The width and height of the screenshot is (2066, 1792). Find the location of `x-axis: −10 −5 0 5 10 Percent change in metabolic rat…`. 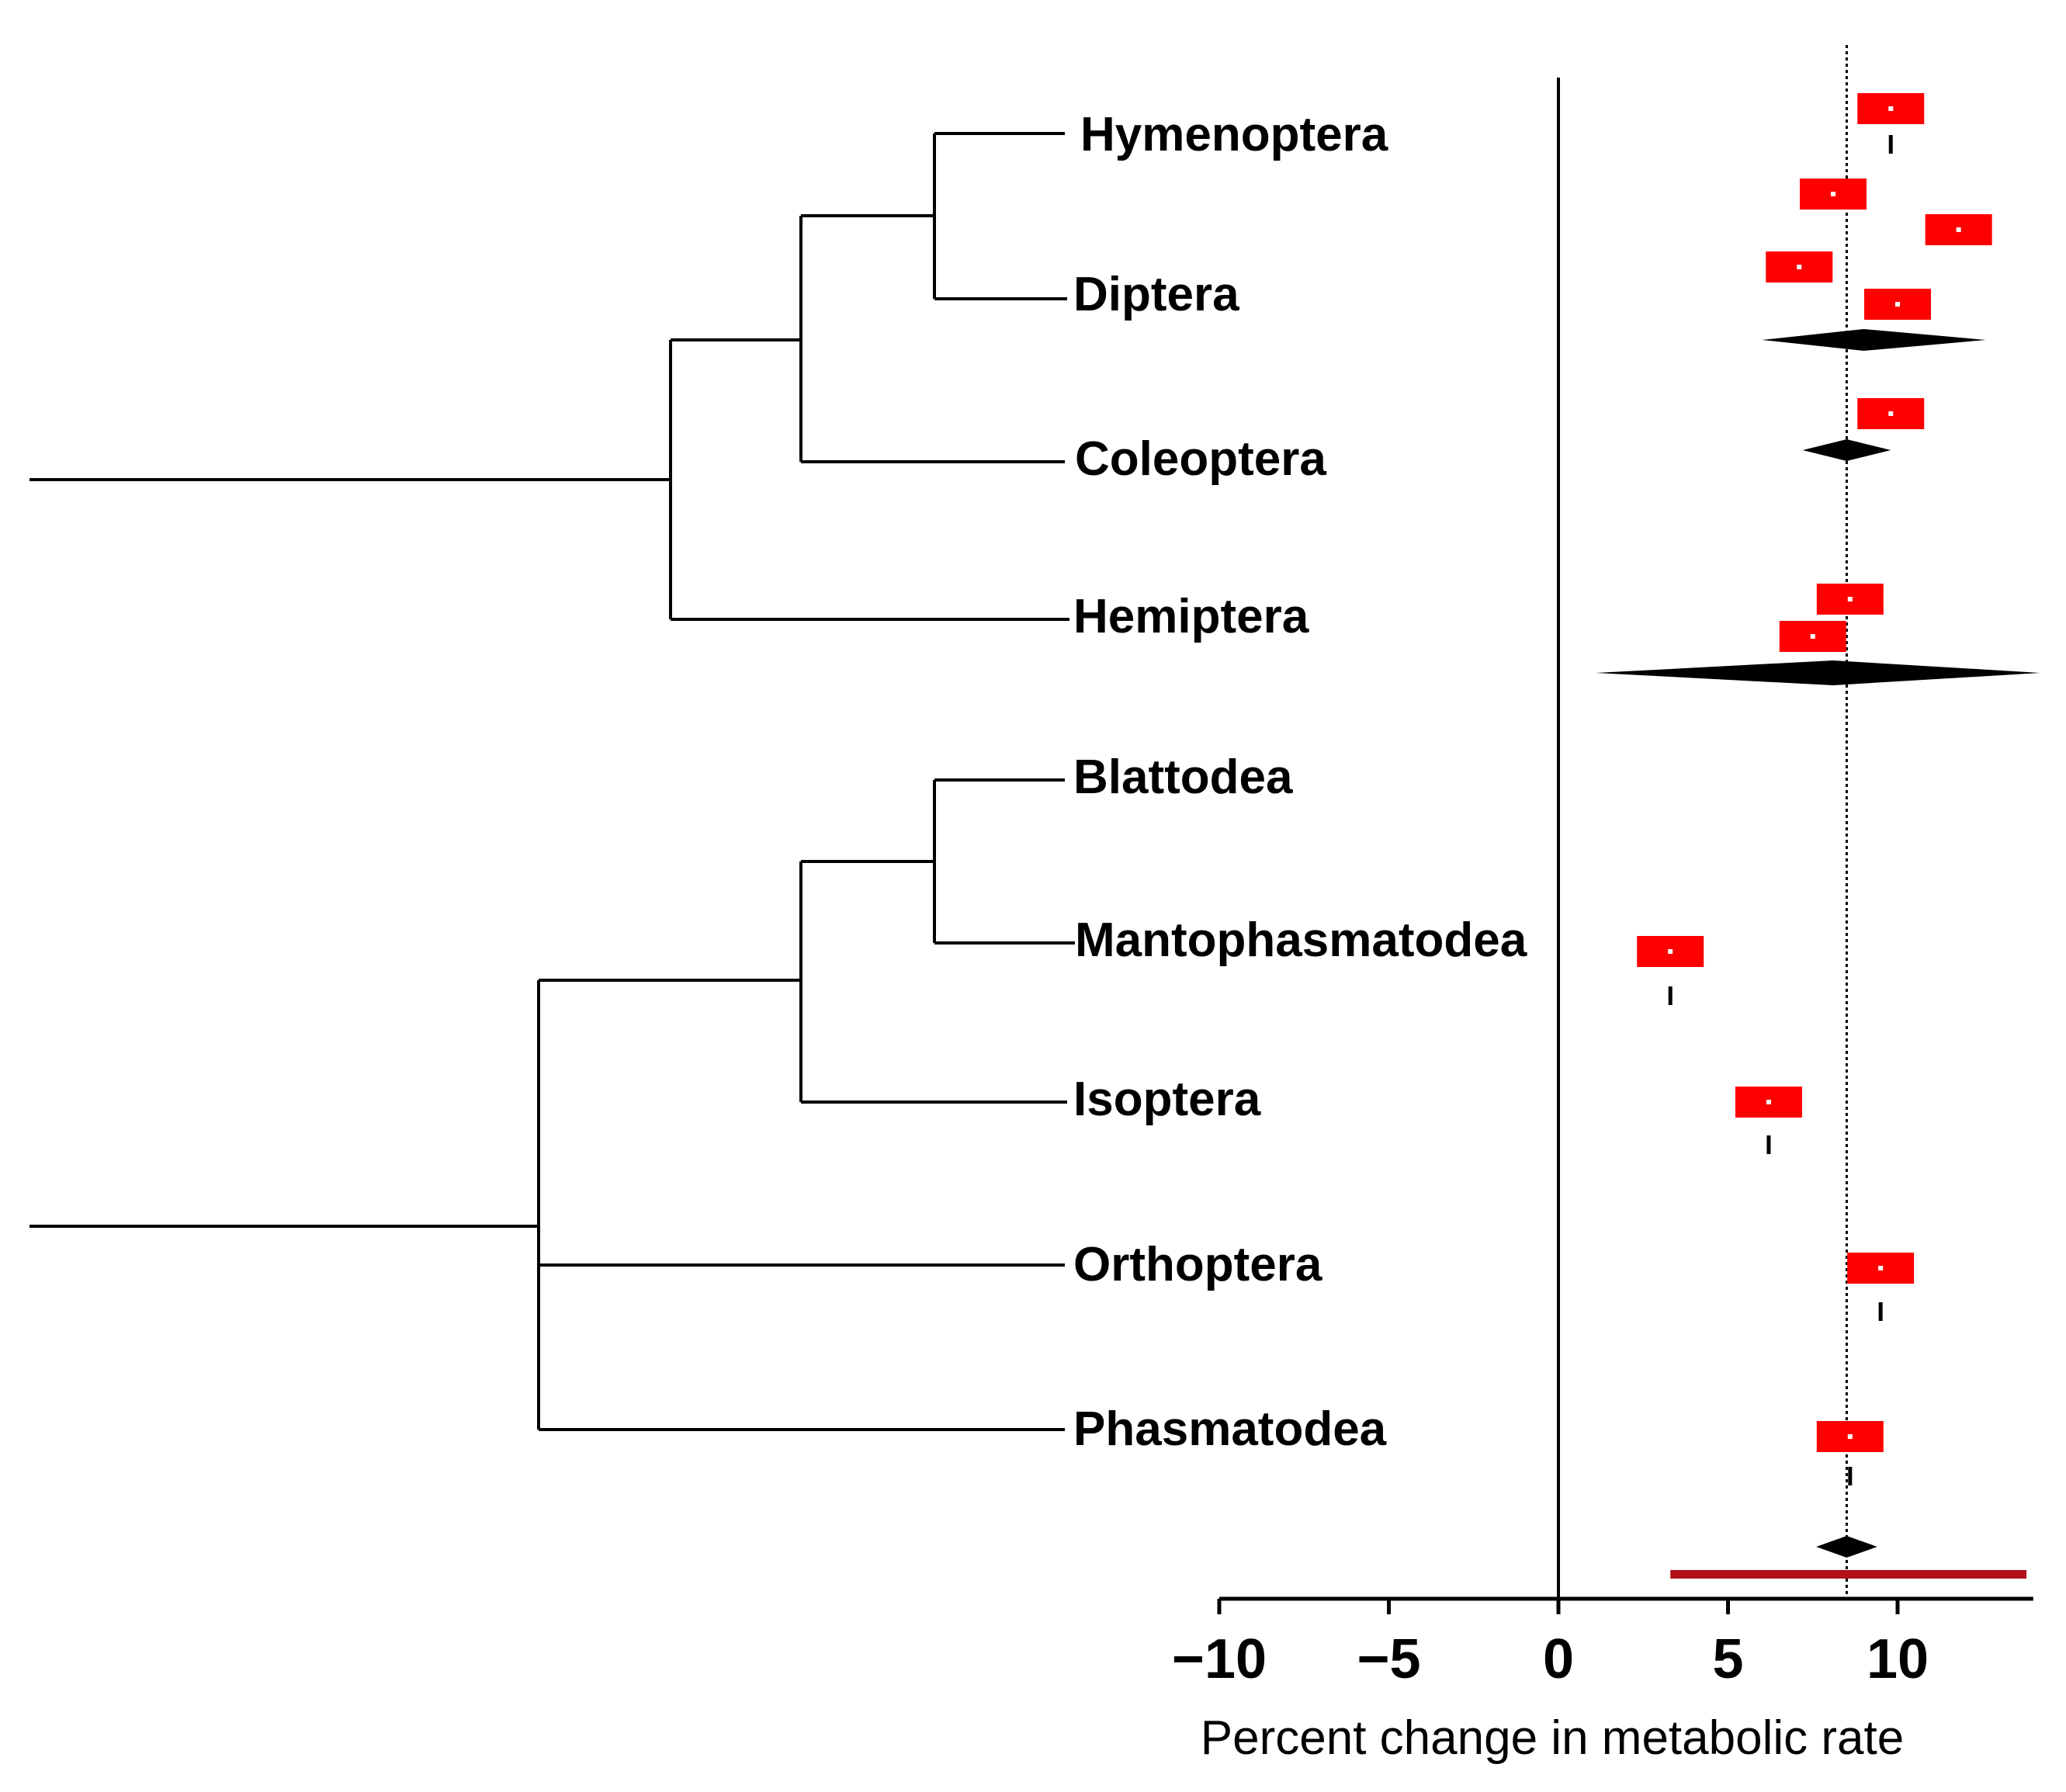

x-axis: −10 −5 0 5 10 Percent change in metabolic rat… is located at coordinates (1602, 1680).